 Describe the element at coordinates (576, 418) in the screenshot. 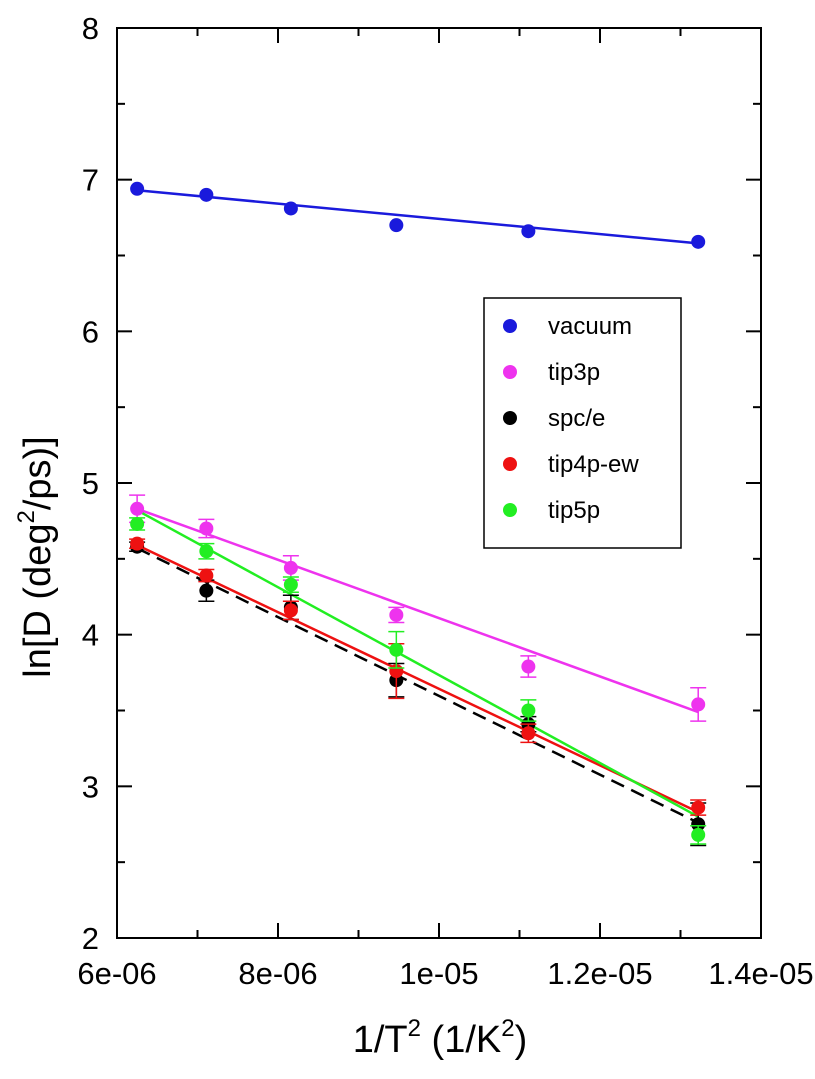

I see `legend-label-spc-e: spc/e` at that location.